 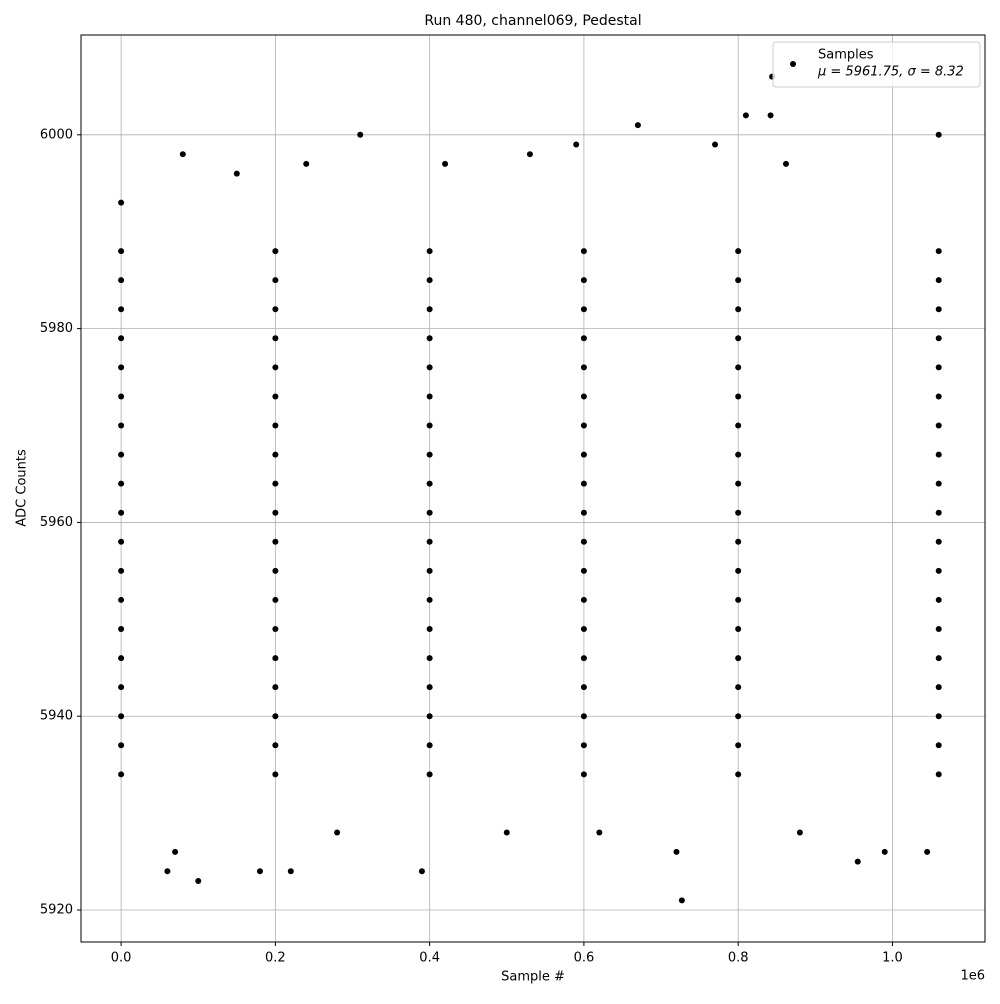 What do you see at coordinates (56, 522) in the screenshot?
I see `y-tick-label: 5960` at bounding box center [56, 522].